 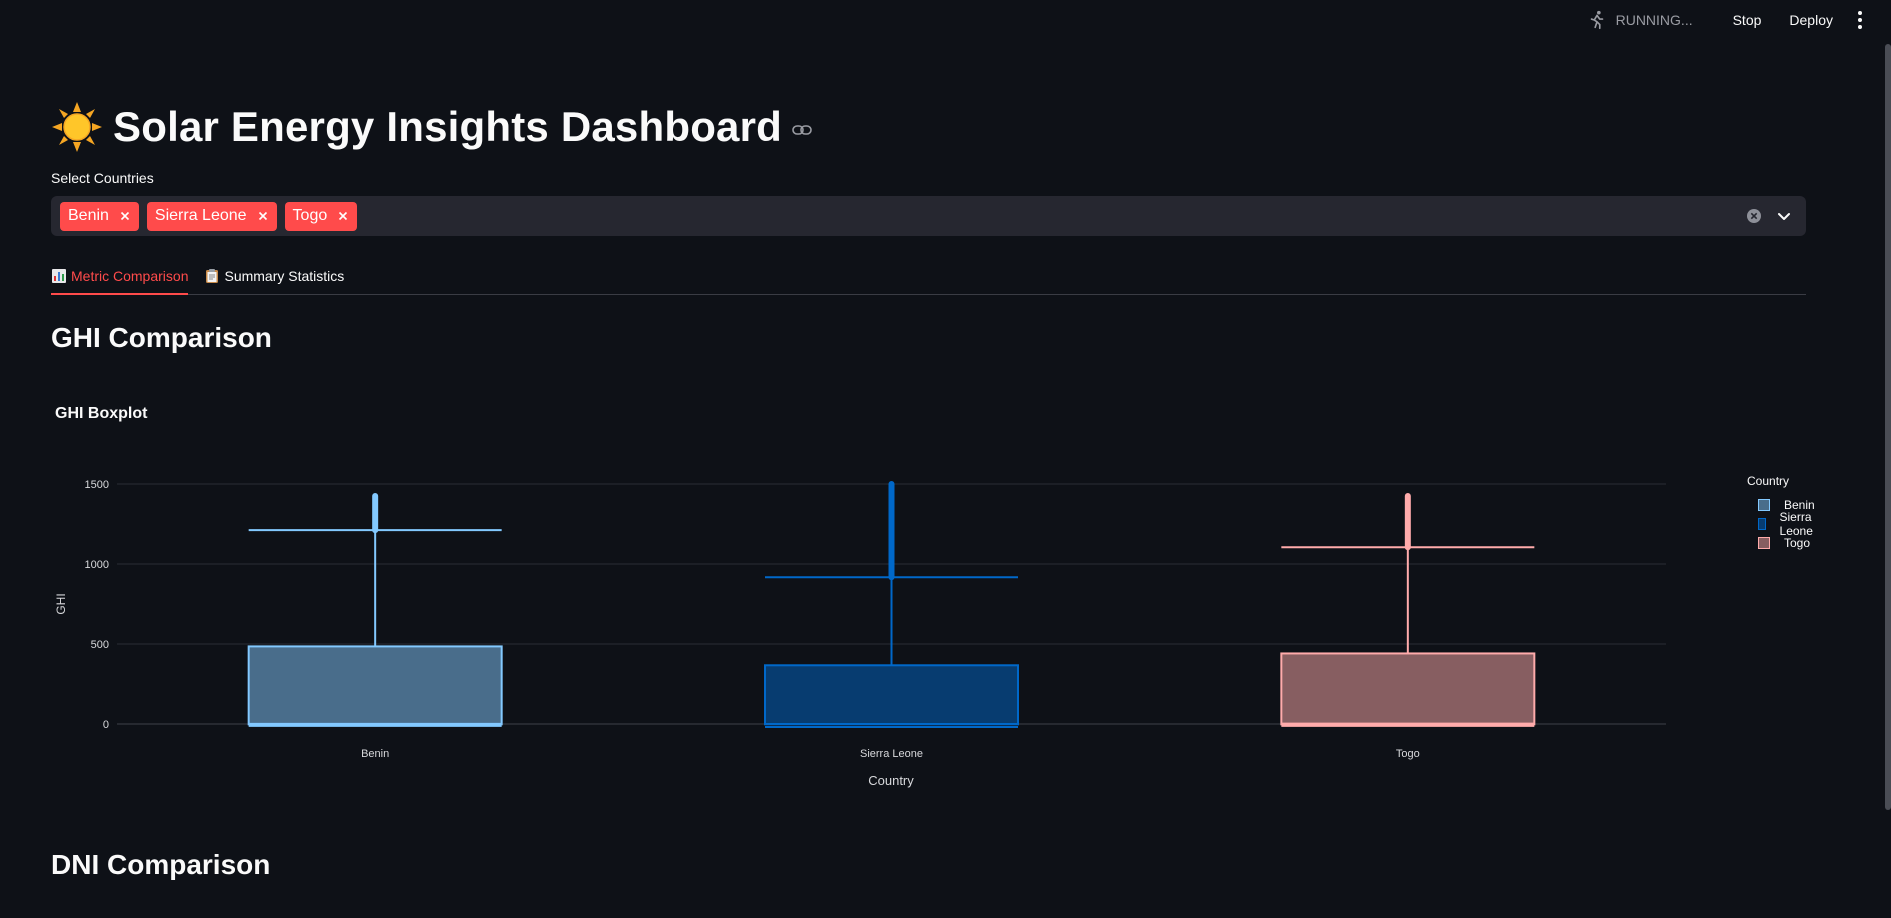 What do you see at coordinates (1784, 216) in the screenshot?
I see `chevron-down-icon` at bounding box center [1784, 216].